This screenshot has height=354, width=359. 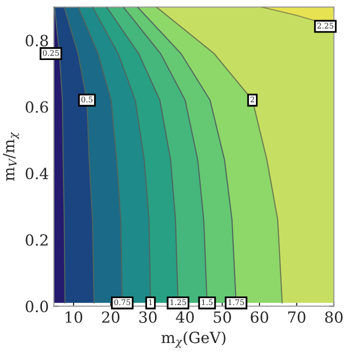 I want to click on x-tick-label: 20, so click(x=111, y=317).